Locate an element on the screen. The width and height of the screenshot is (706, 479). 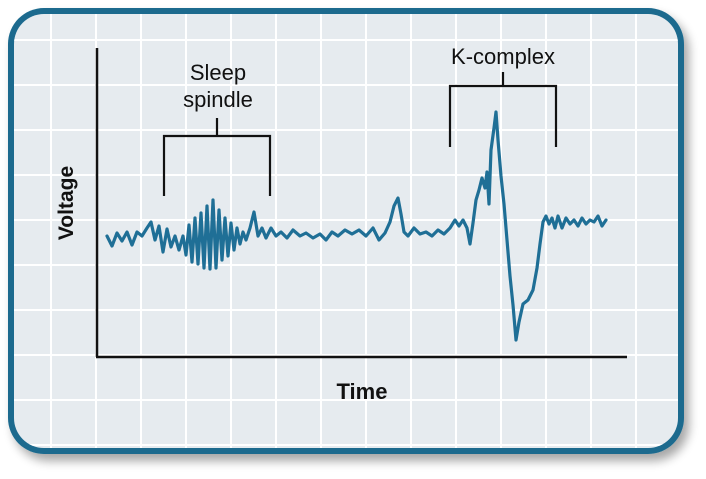
k-complex-bracket is located at coordinates (503, 109).